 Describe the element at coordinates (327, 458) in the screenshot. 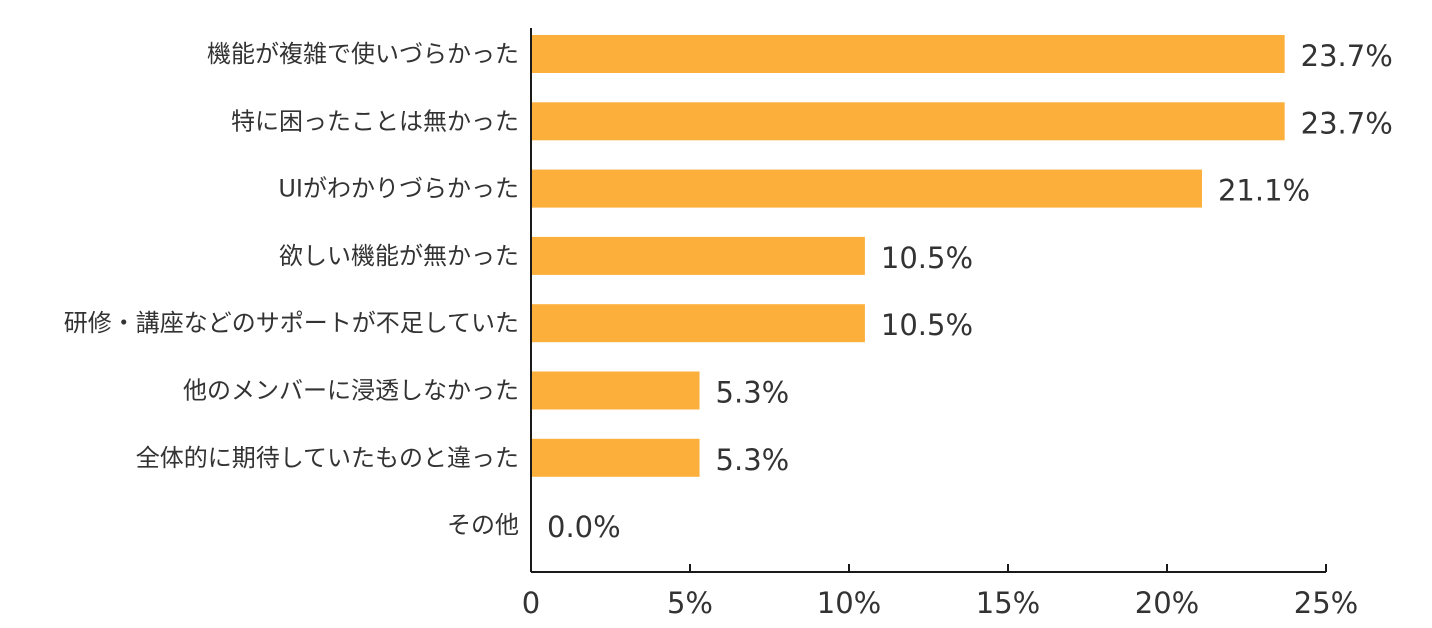

I see `category-label: 全体的に期待していたものと違った` at that location.